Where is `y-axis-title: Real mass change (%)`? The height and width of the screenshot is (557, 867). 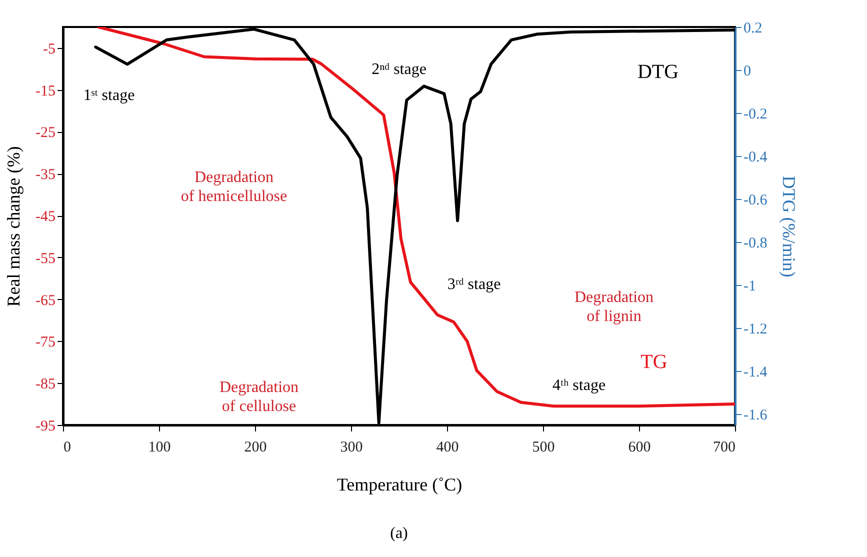 y-axis-title: Real mass change (%) is located at coordinates (14, 226).